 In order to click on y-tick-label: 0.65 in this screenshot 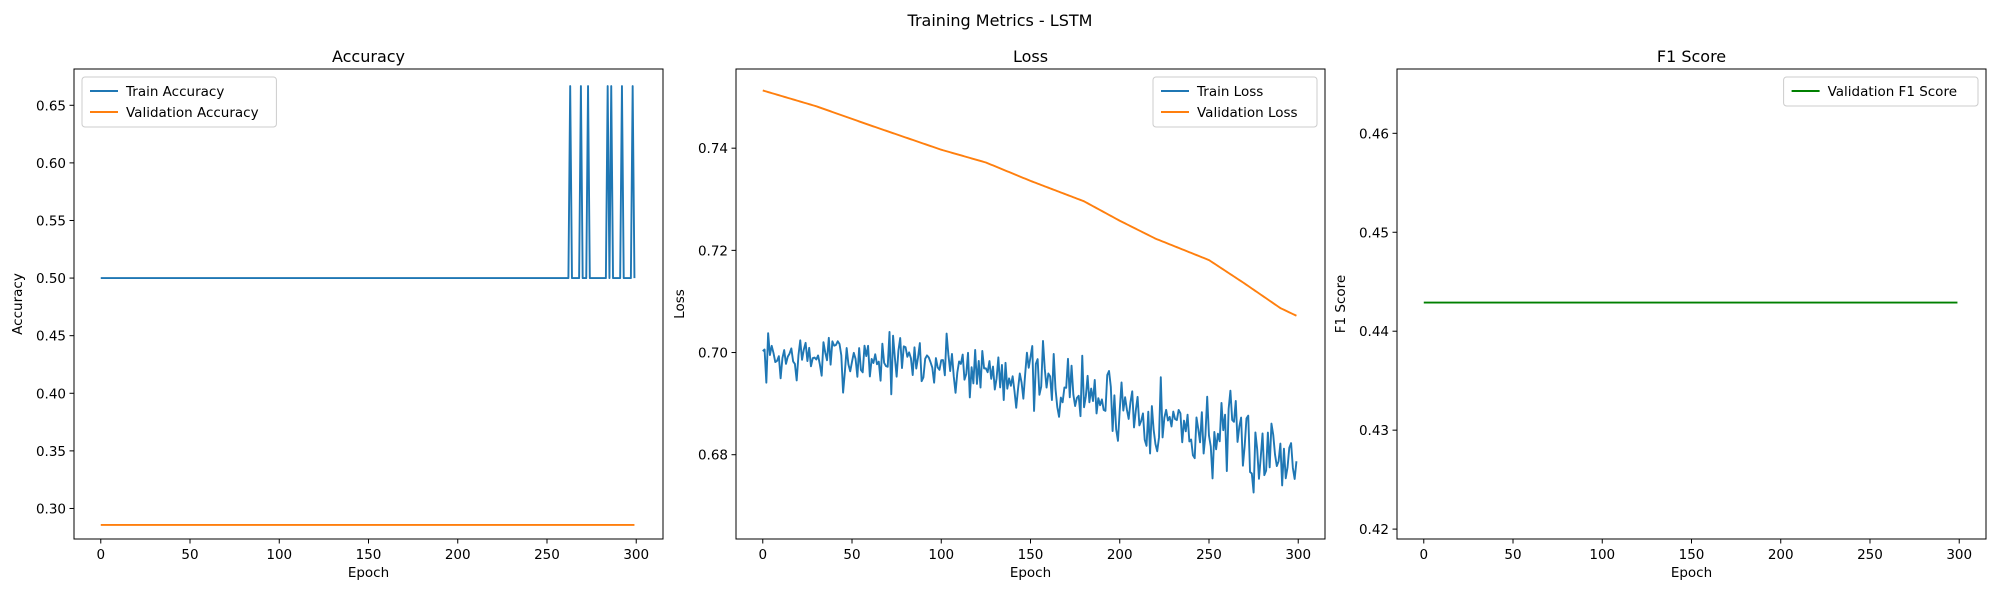, I will do `click(51, 106)`.